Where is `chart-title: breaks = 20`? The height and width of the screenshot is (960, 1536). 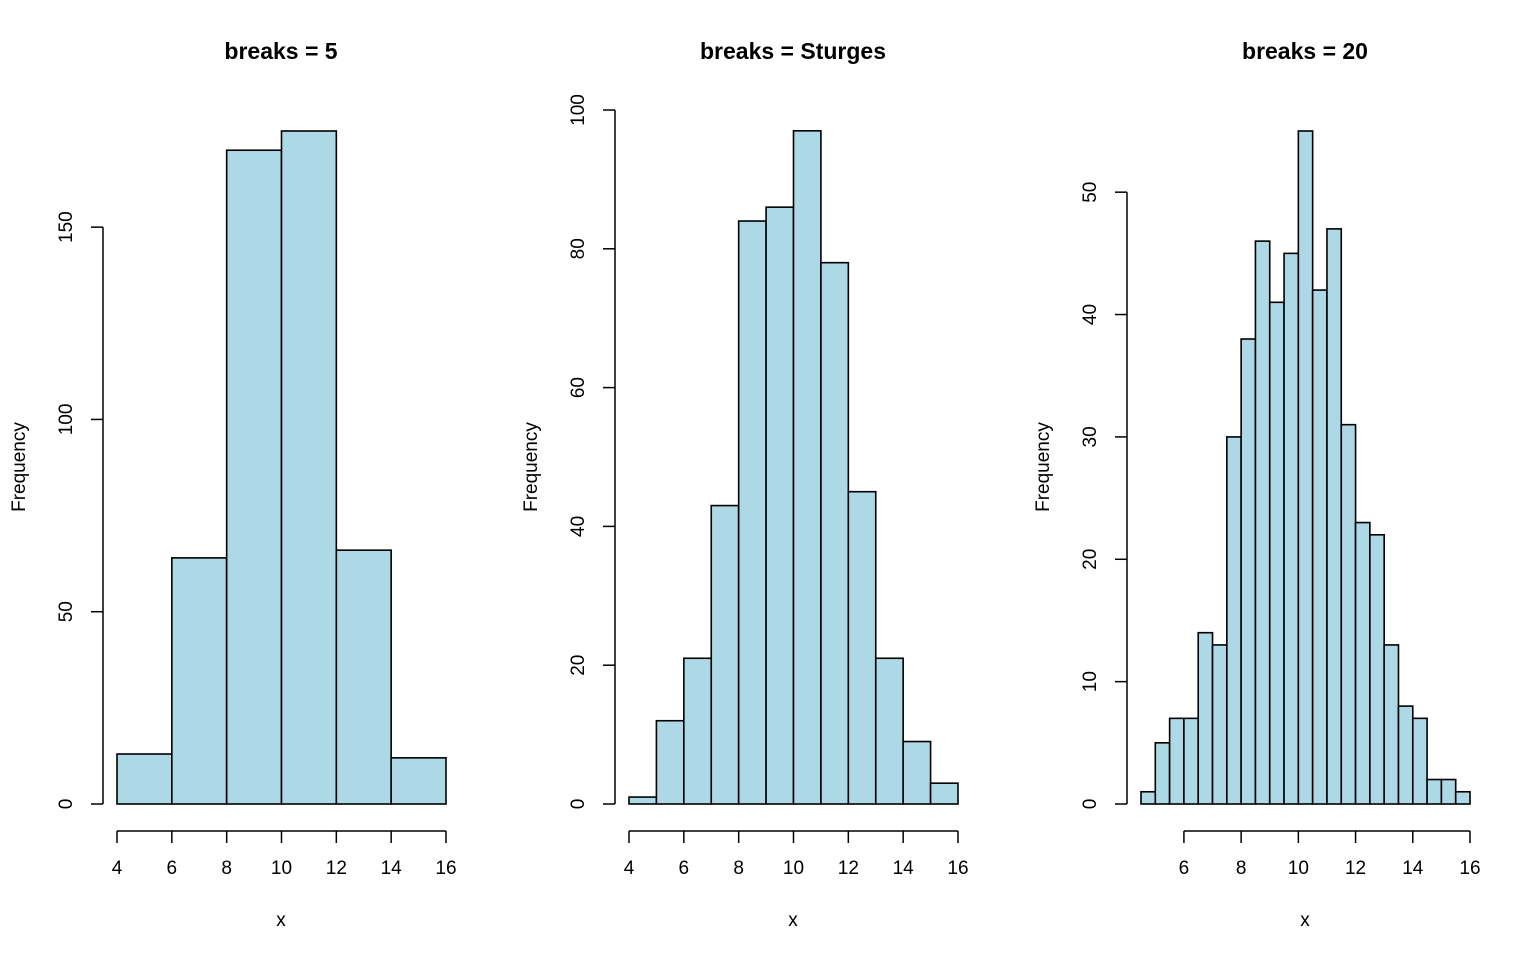
chart-title: breaks = 20 is located at coordinates (1305, 51).